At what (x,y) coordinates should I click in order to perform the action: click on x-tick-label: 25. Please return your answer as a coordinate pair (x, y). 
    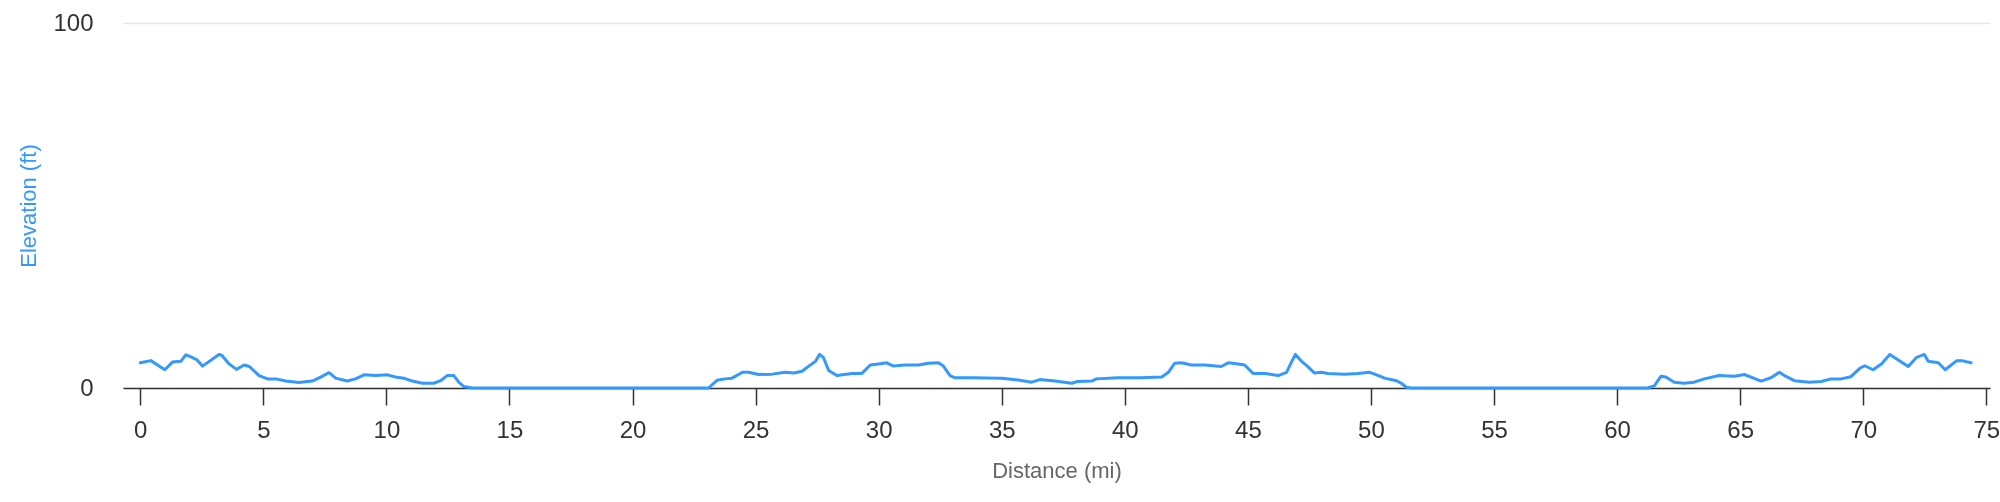
    Looking at the image, I should click on (756, 429).